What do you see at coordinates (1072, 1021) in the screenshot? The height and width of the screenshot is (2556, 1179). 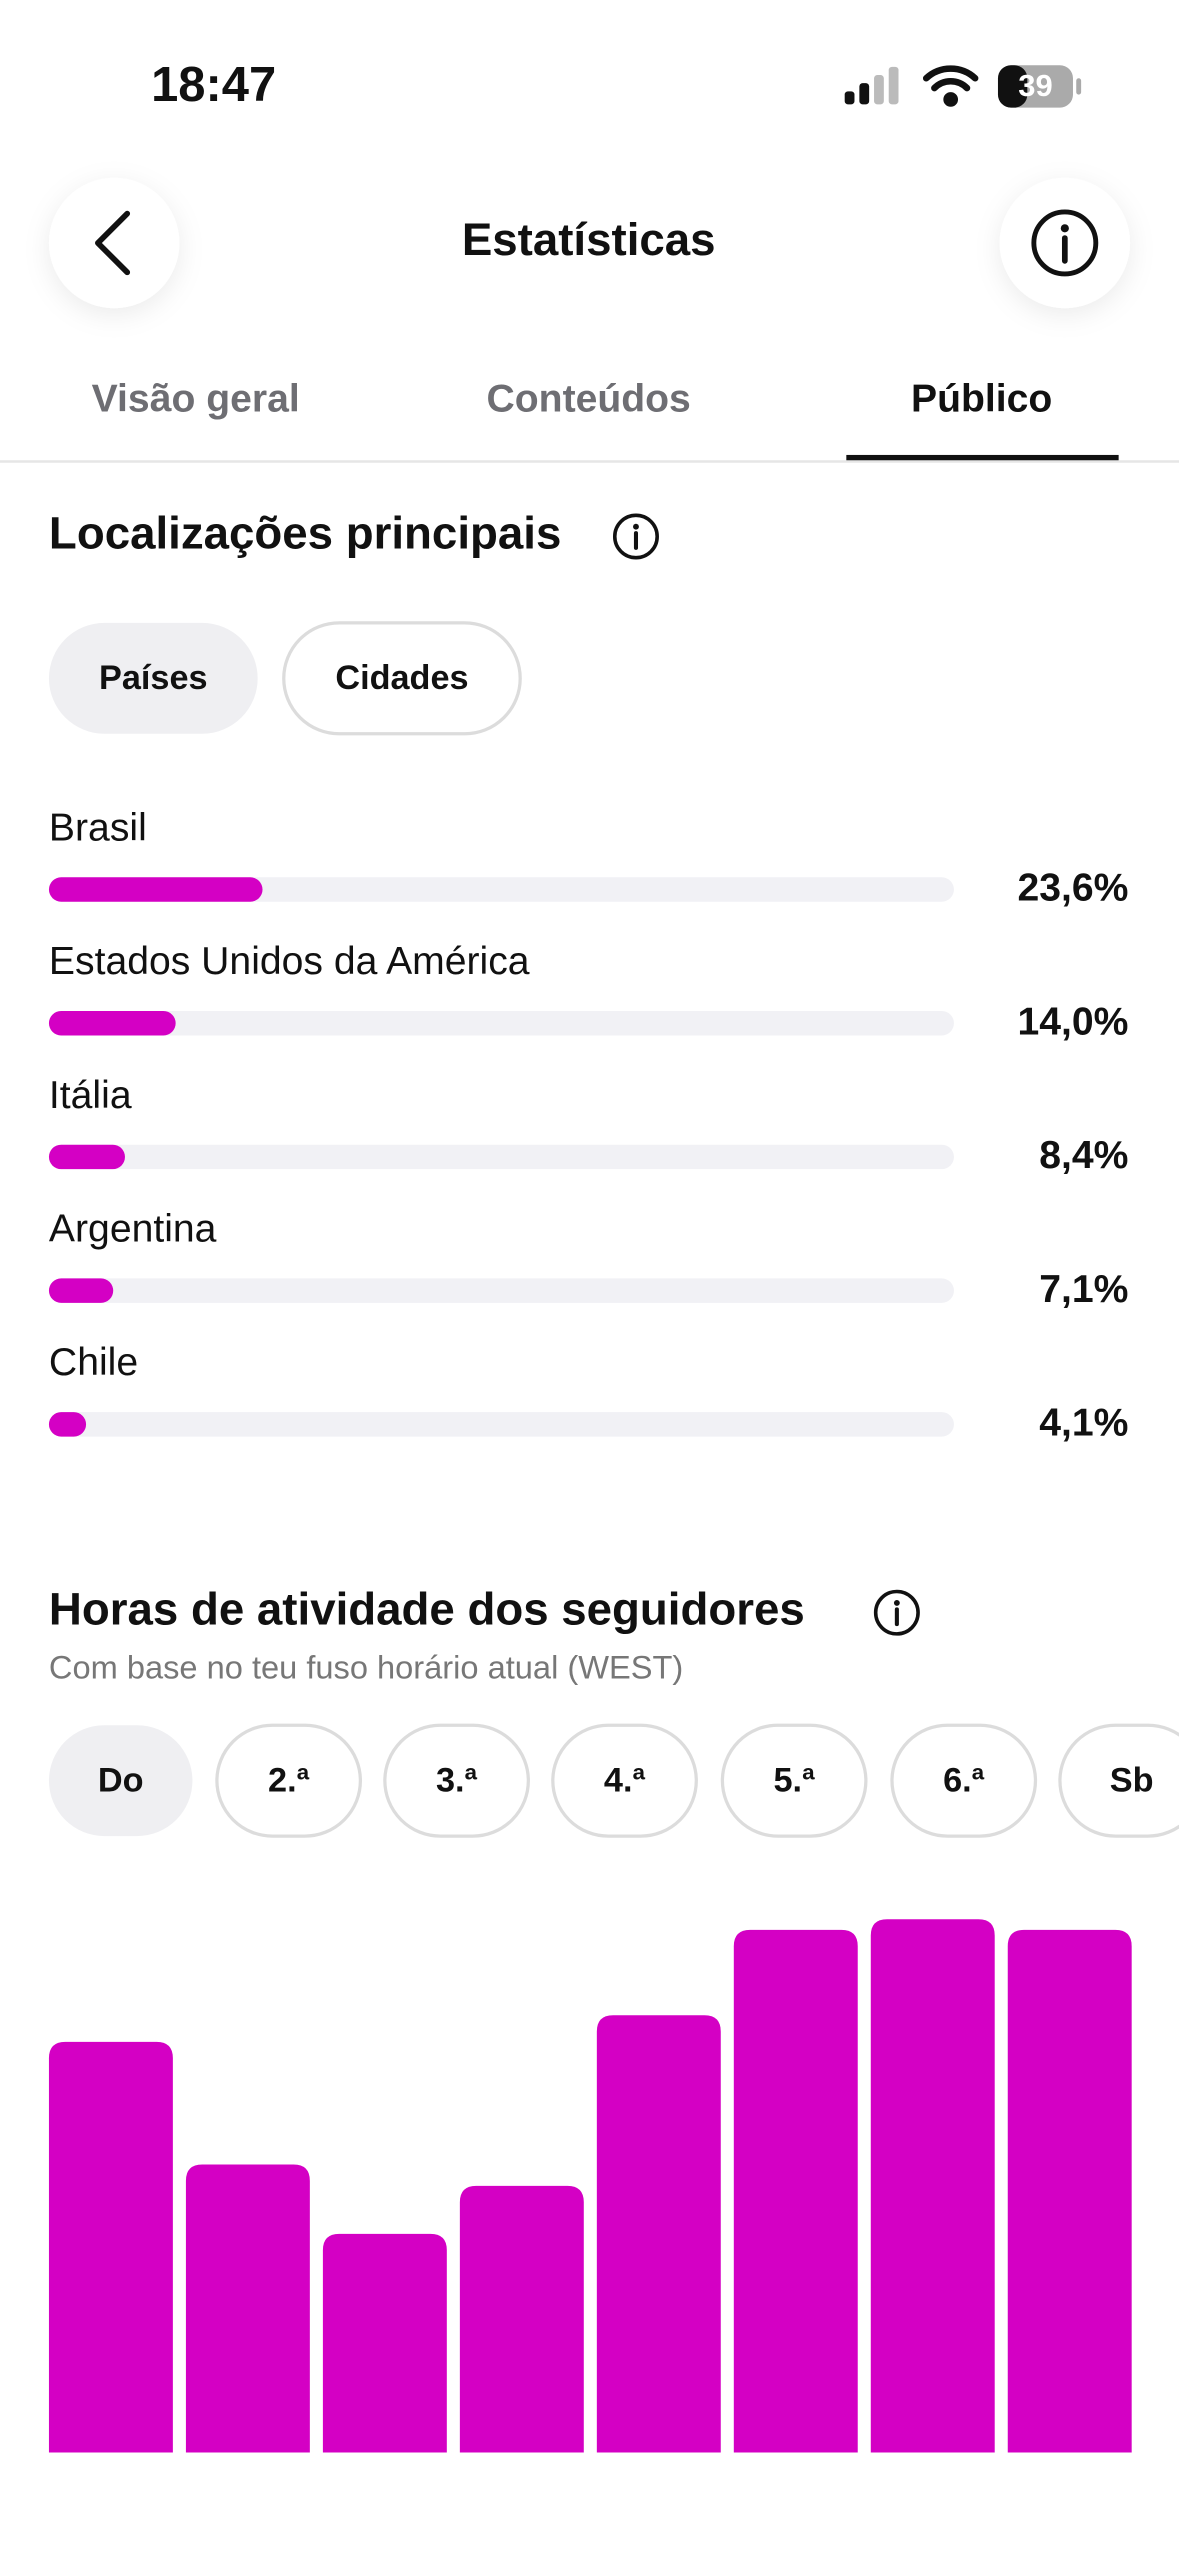 I see `value-label: 14,0%` at bounding box center [1072, 1021].